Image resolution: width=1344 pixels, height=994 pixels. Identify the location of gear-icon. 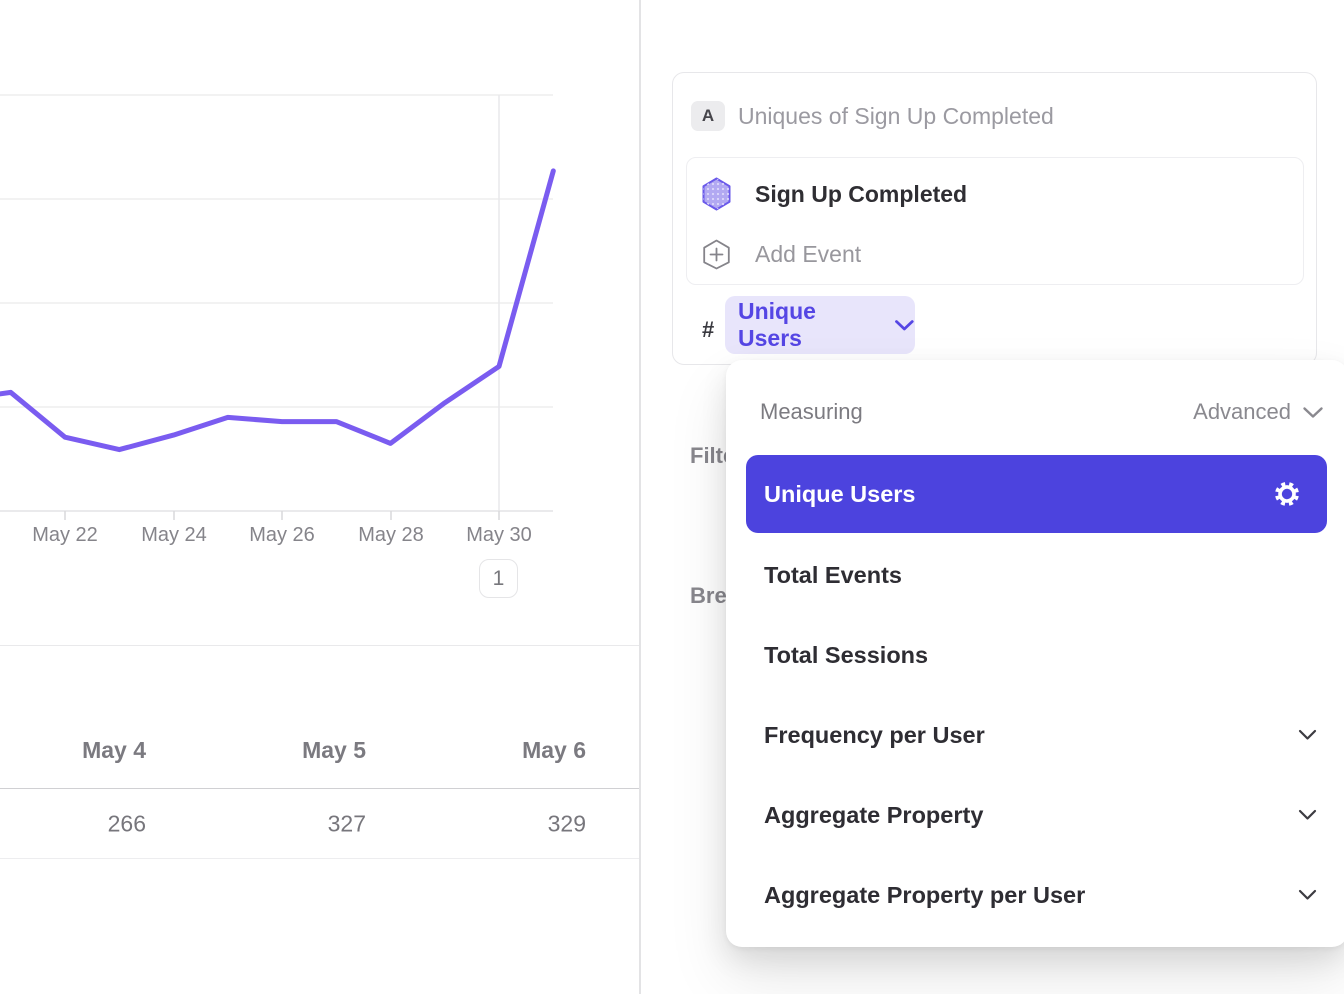
(1287, 494).